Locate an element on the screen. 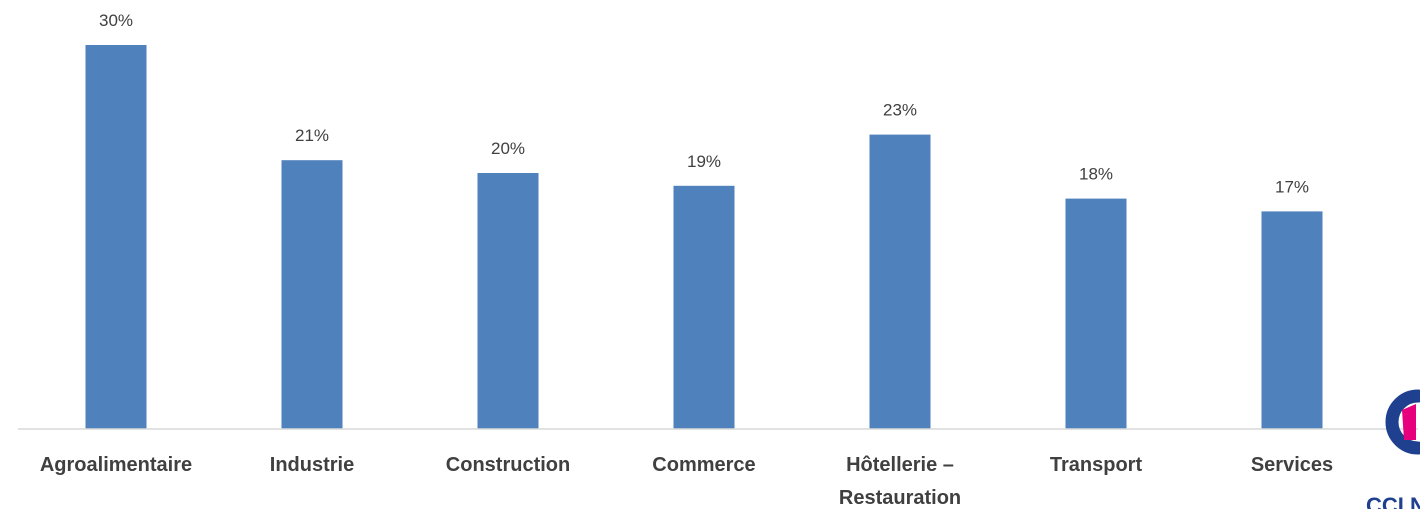  bar-services is located at coordinates (1292, 320).